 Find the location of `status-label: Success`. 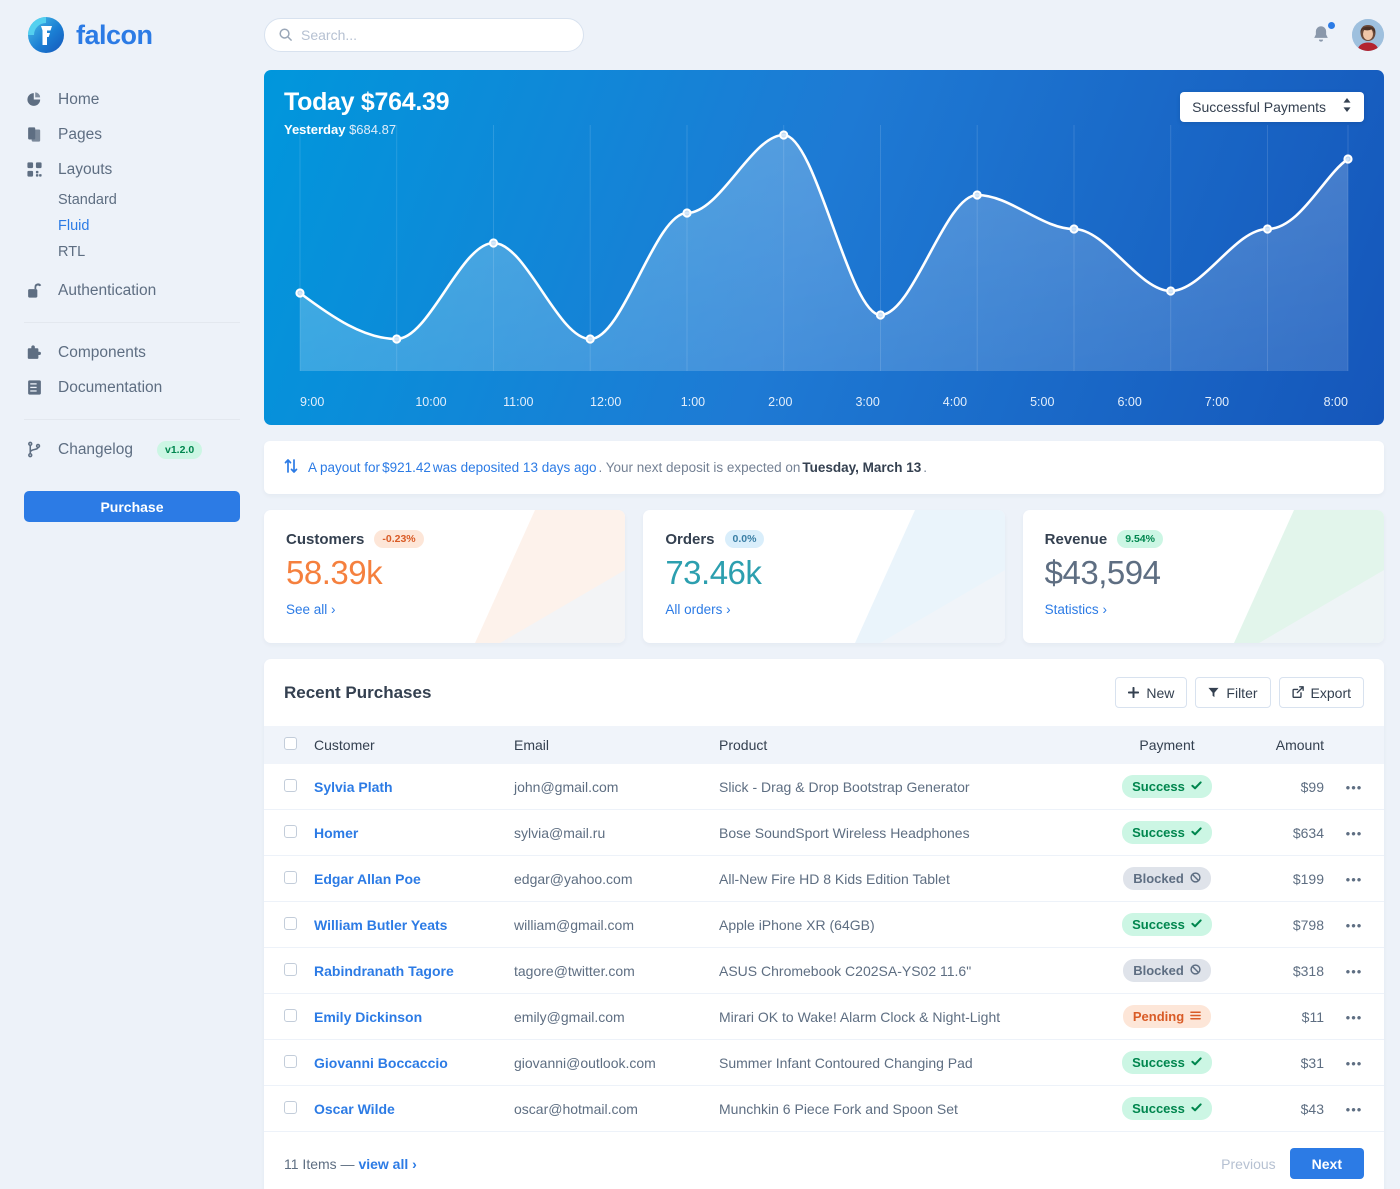

status-label: Success is located at coordinates (1158, 1108).